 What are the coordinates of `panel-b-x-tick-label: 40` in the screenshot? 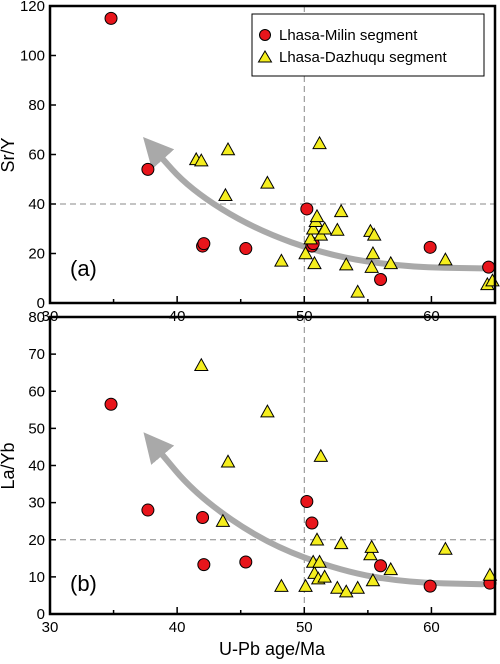 It's located at (177, 627).